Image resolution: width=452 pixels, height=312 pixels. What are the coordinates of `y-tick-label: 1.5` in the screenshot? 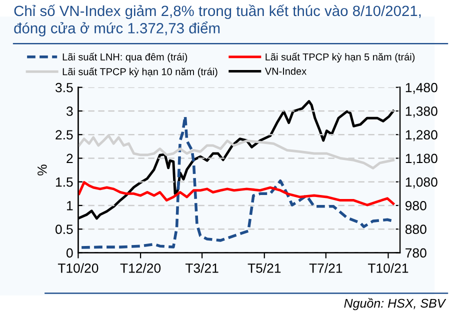 It's located at (64, 182).